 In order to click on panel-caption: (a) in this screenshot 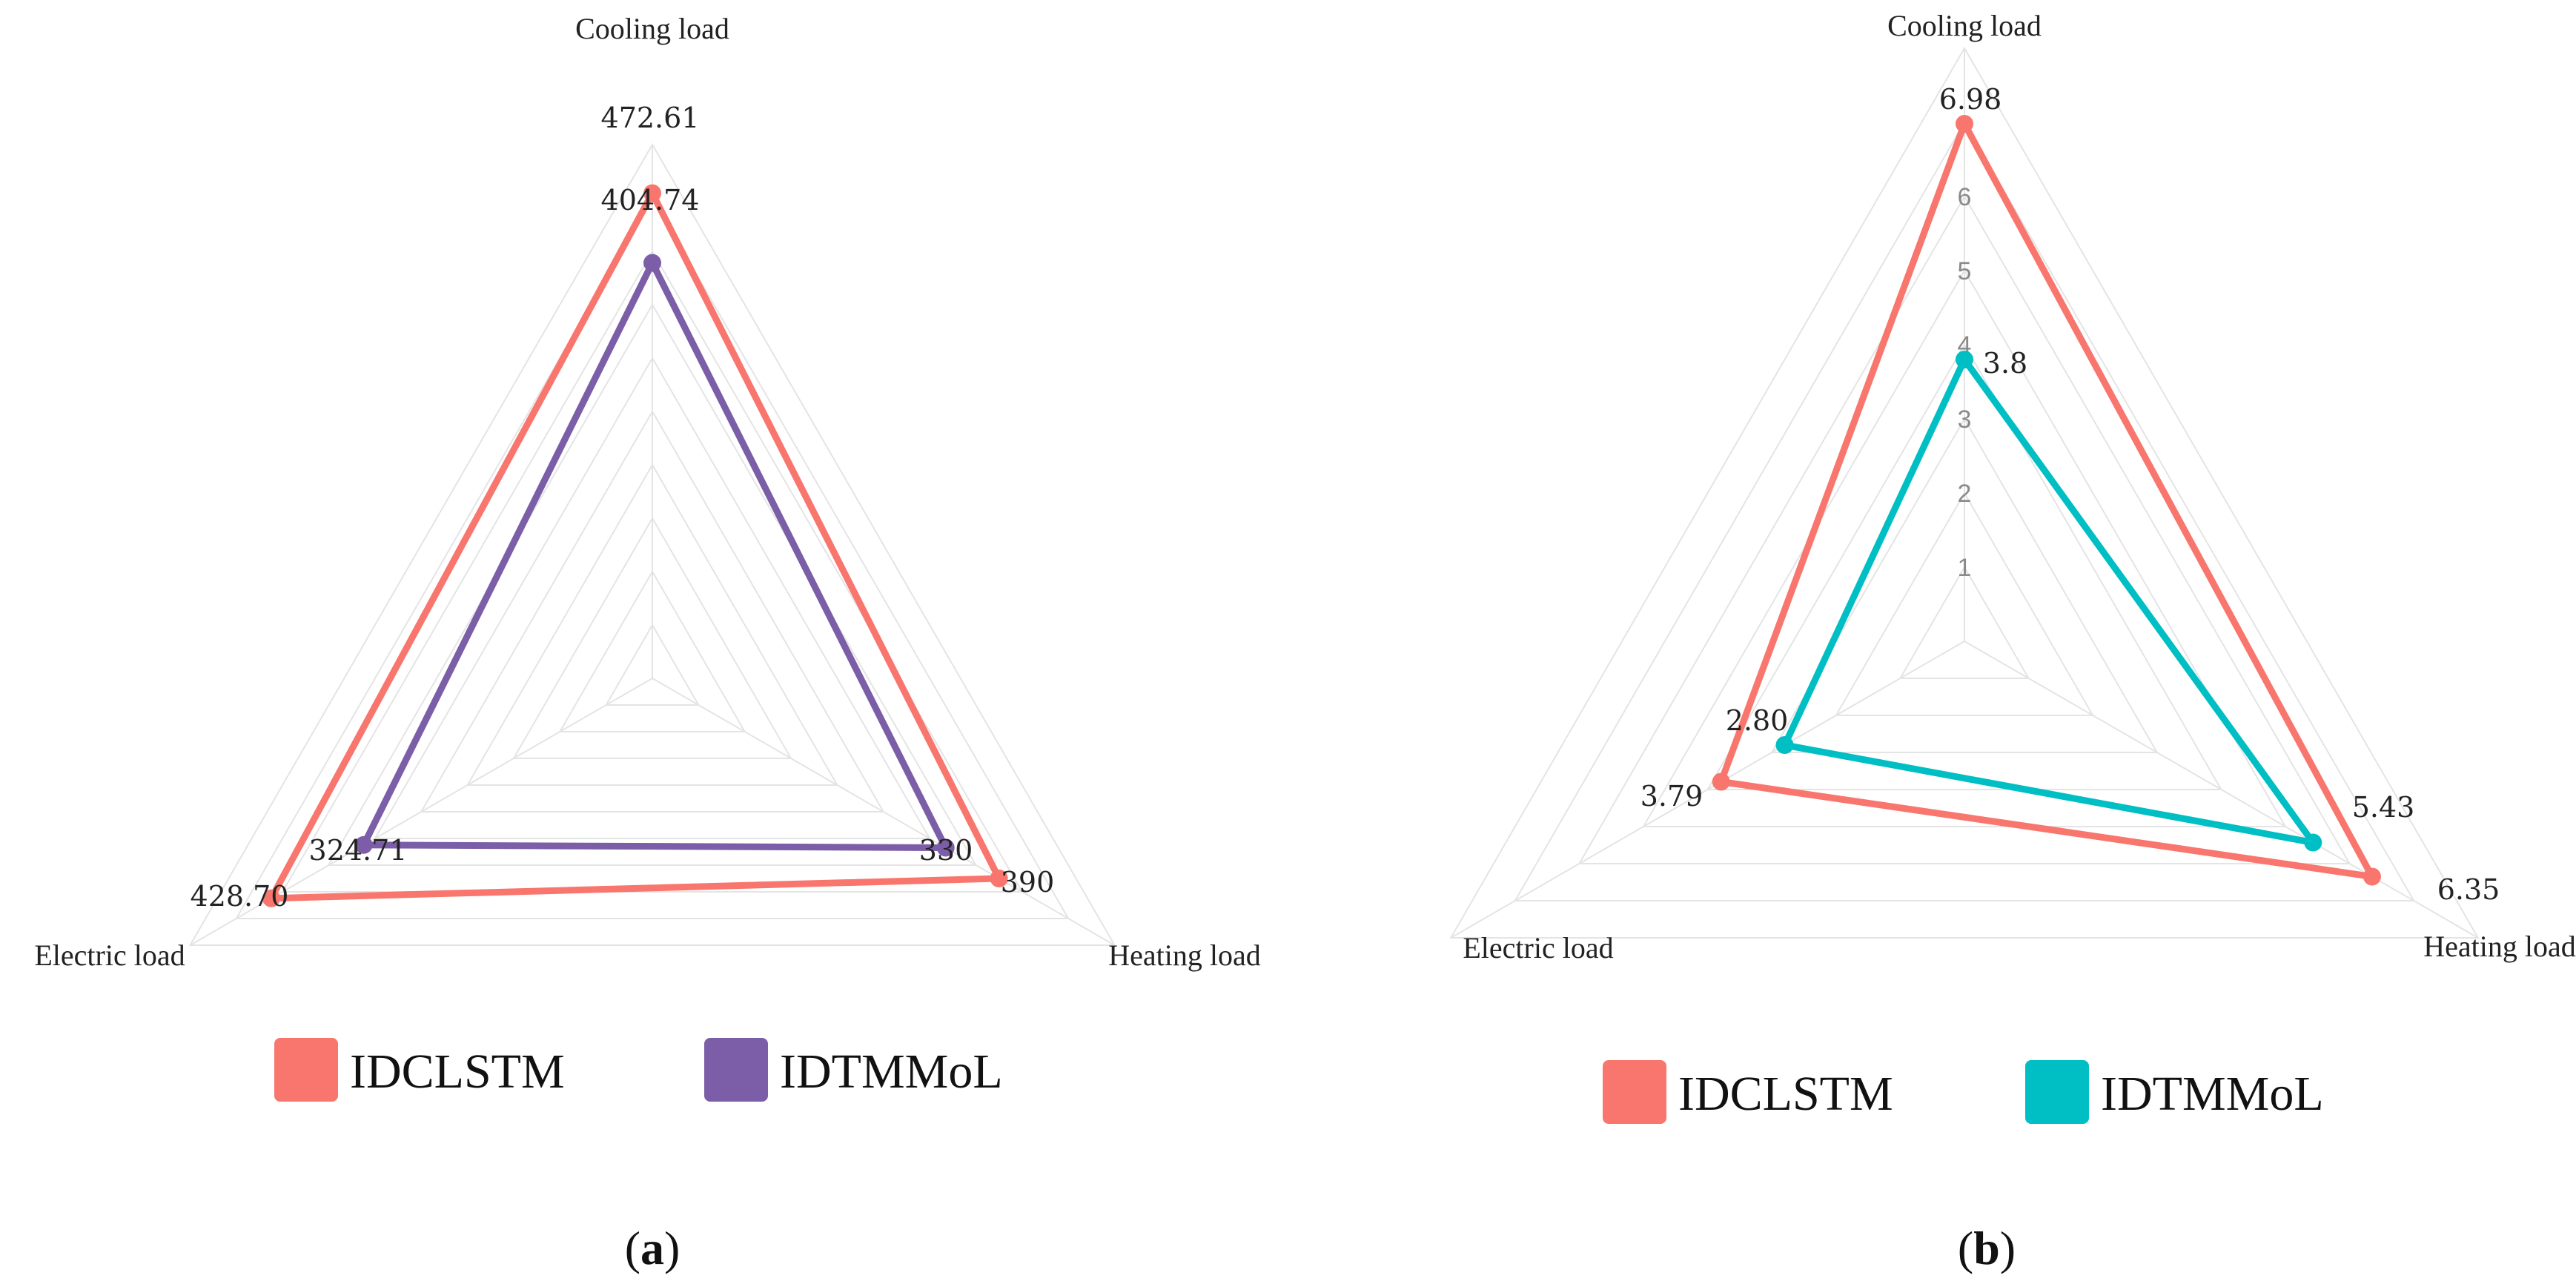, I will do `click(653, 1248)`.